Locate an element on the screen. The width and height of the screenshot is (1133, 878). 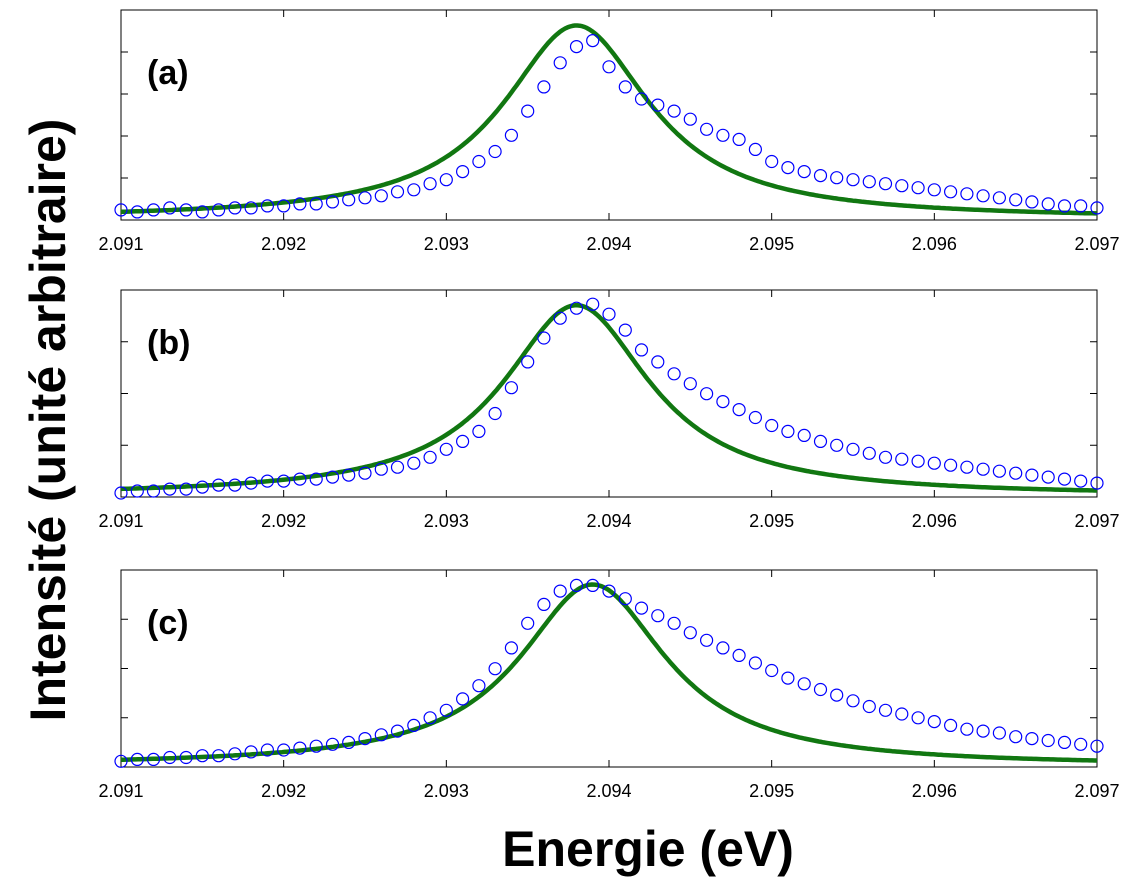
x-tick-label: 2.092 is located at coordinates (283, 521).